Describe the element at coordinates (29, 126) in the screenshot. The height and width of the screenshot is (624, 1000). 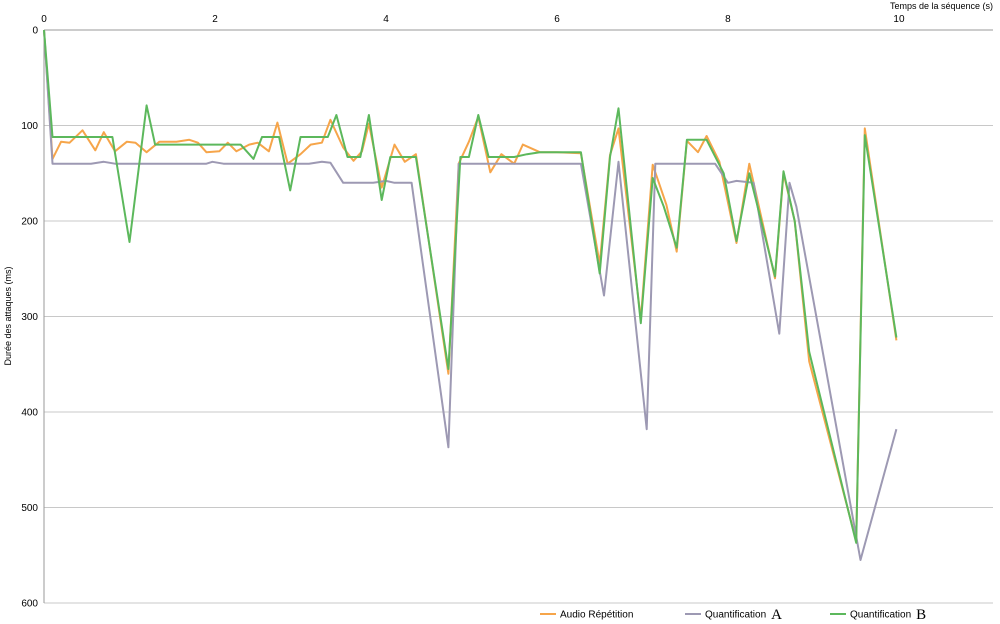
I see `y-tick-label: 100` at that location.